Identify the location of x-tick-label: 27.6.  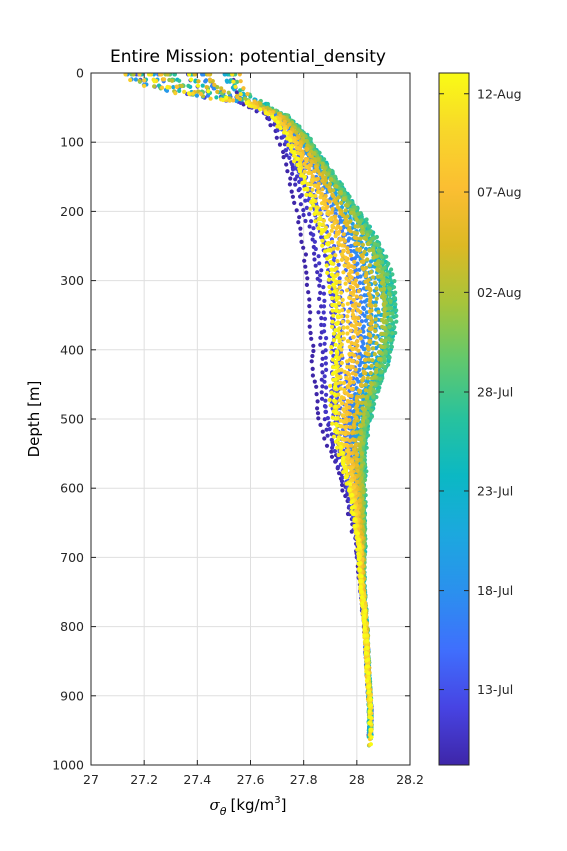
(251, 779).